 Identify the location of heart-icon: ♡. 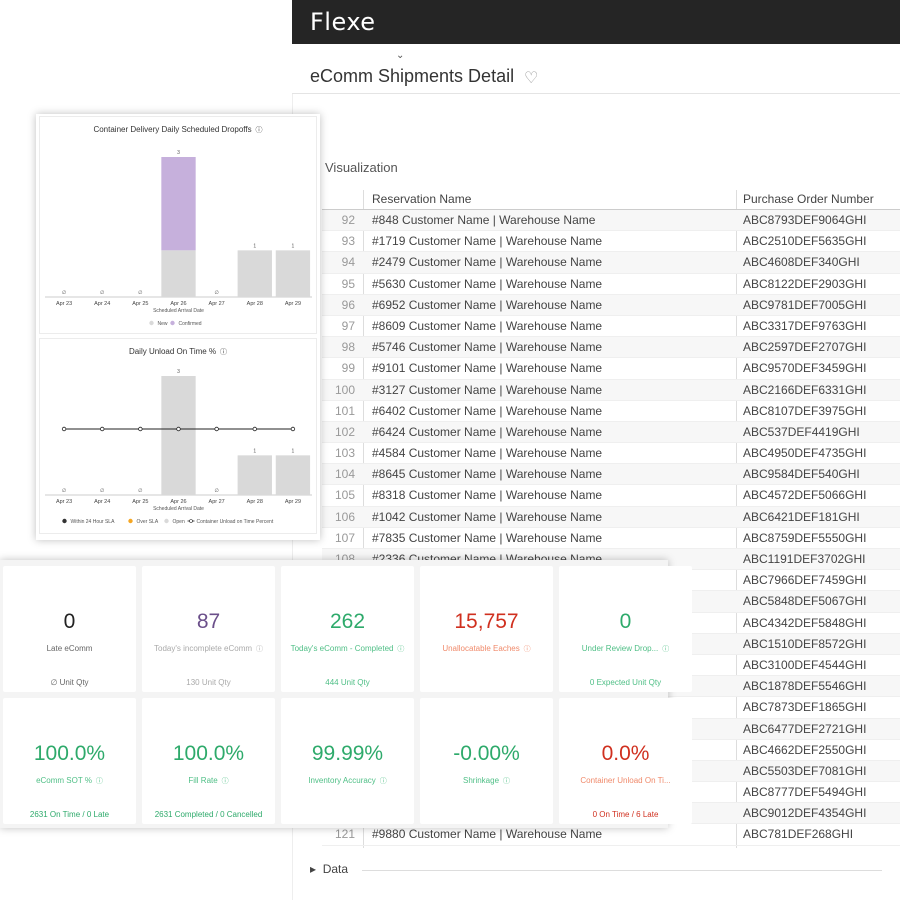
(531, 78).